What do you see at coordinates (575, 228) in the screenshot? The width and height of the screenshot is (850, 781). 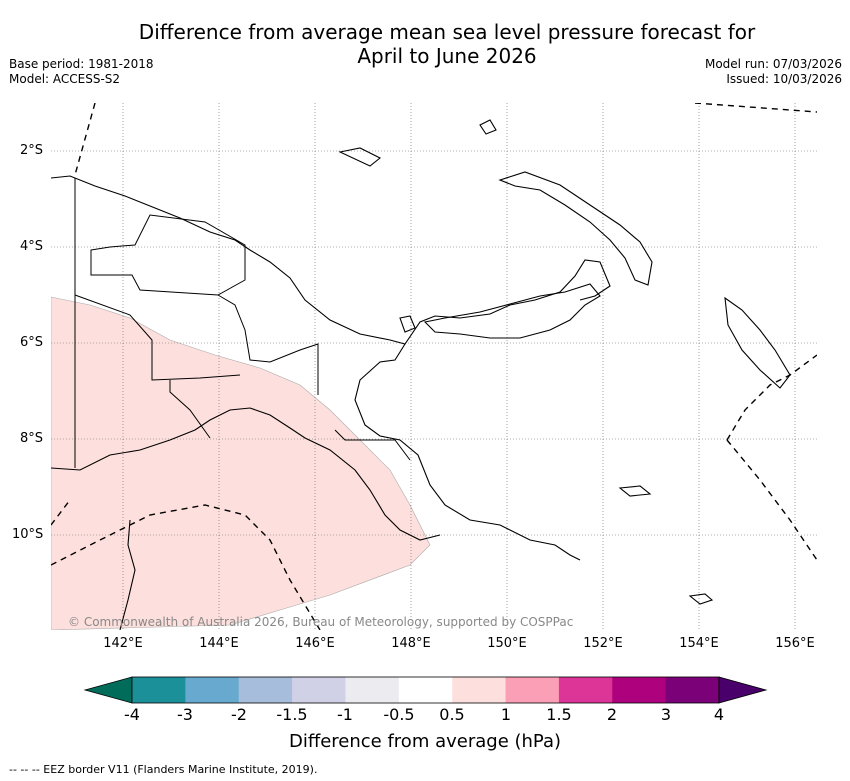 I see `new-ireland-island` at bounding box center [575, 228].